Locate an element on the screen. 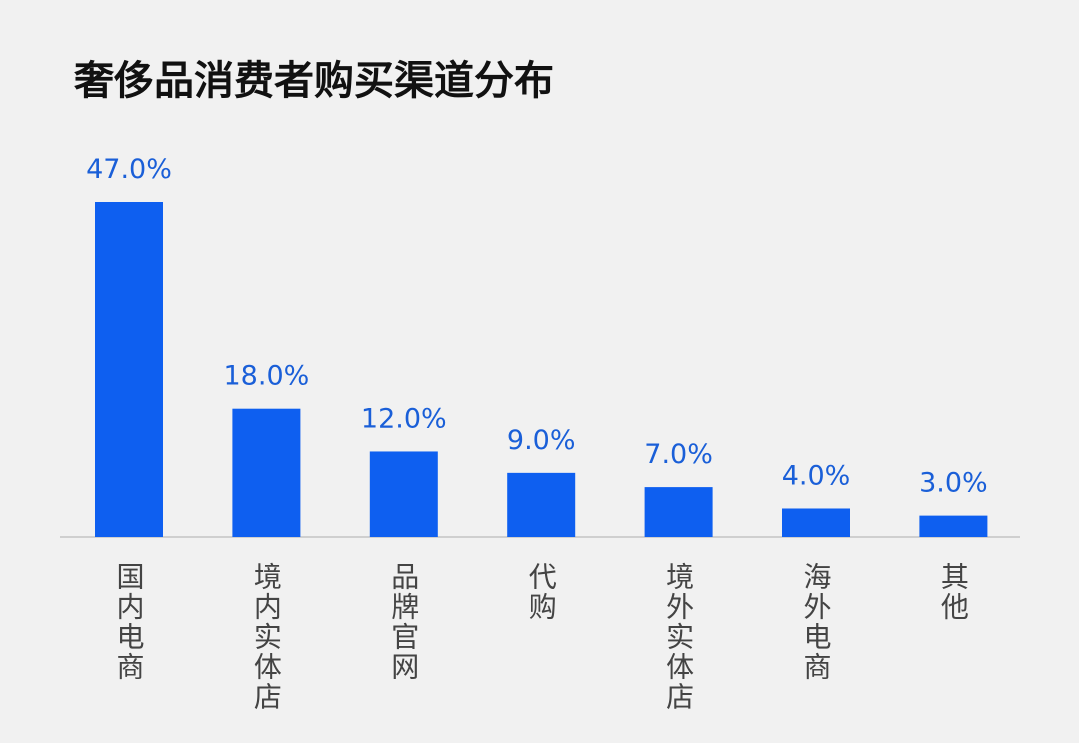  x-tick-label: 代购 is located at coordinates (541, 592).